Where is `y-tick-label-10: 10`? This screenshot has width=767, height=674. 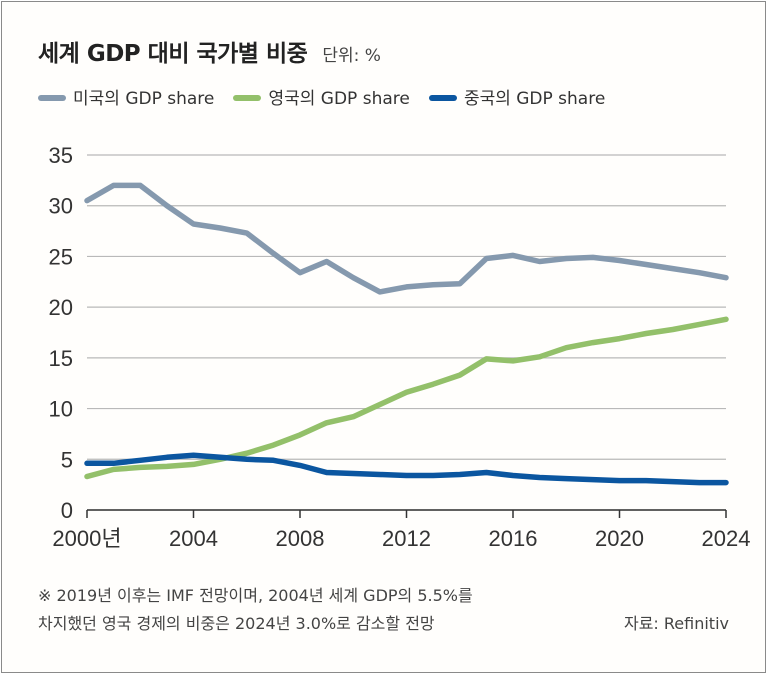 y-tick-label-10: 10 is located at coordinates (61, 409).